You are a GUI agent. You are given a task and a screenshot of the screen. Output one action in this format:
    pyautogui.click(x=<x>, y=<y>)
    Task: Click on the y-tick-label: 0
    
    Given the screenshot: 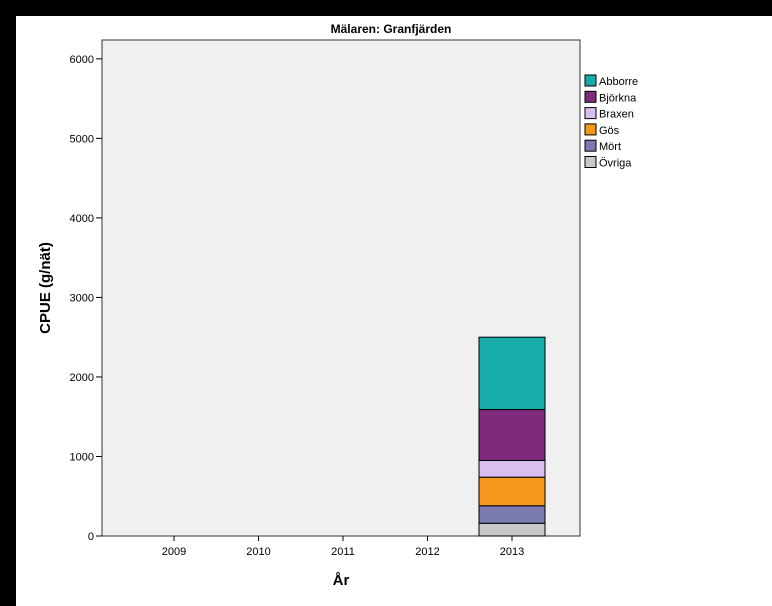 What is the action you would take?
    pyautogui.click(x=91, y=537)
    